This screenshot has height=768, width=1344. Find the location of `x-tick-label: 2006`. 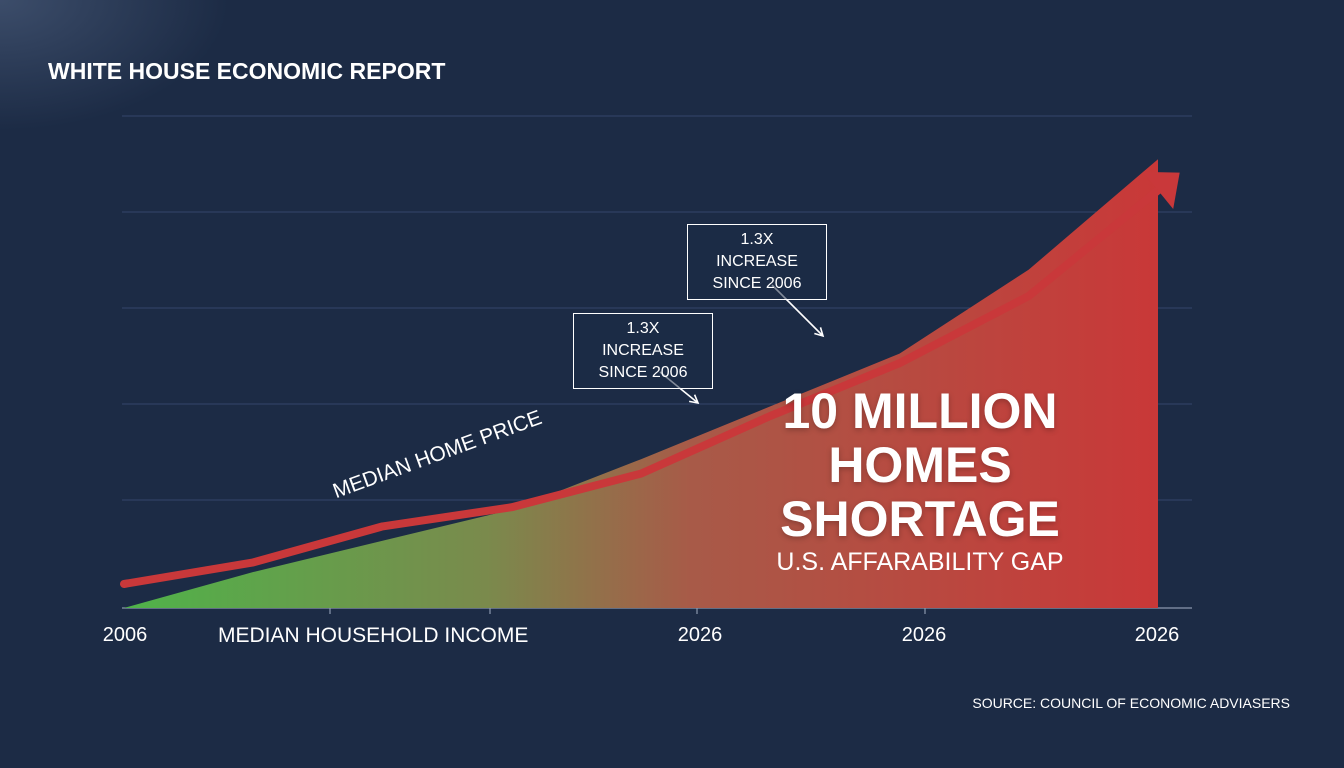

x-tick-label: 2006 is located at coordinates (125, 635).